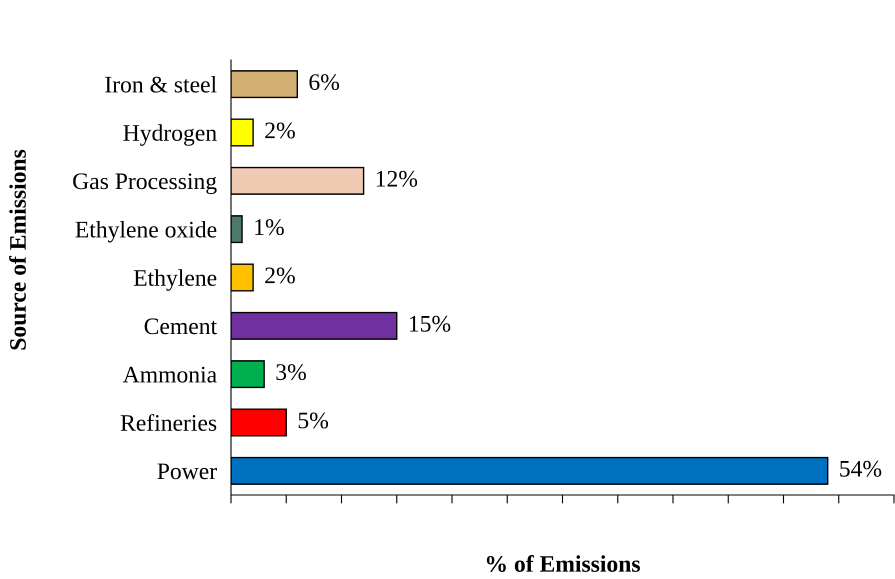  What do you see at coordinates (180, 326) in the screenshot?
I see `y-tick-label: Cement` at bounding box center [180, 326].